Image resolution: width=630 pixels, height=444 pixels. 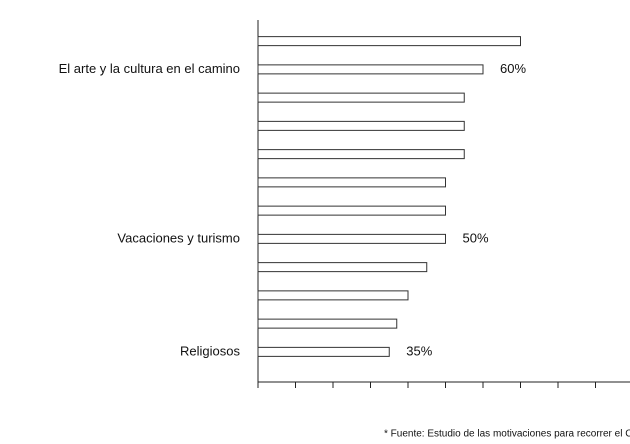 What do you see at coordinates (178, 237) in the screenshot?
I see `y-tick-label: Vacaciones y turismo` at bounding box center [178, 237].